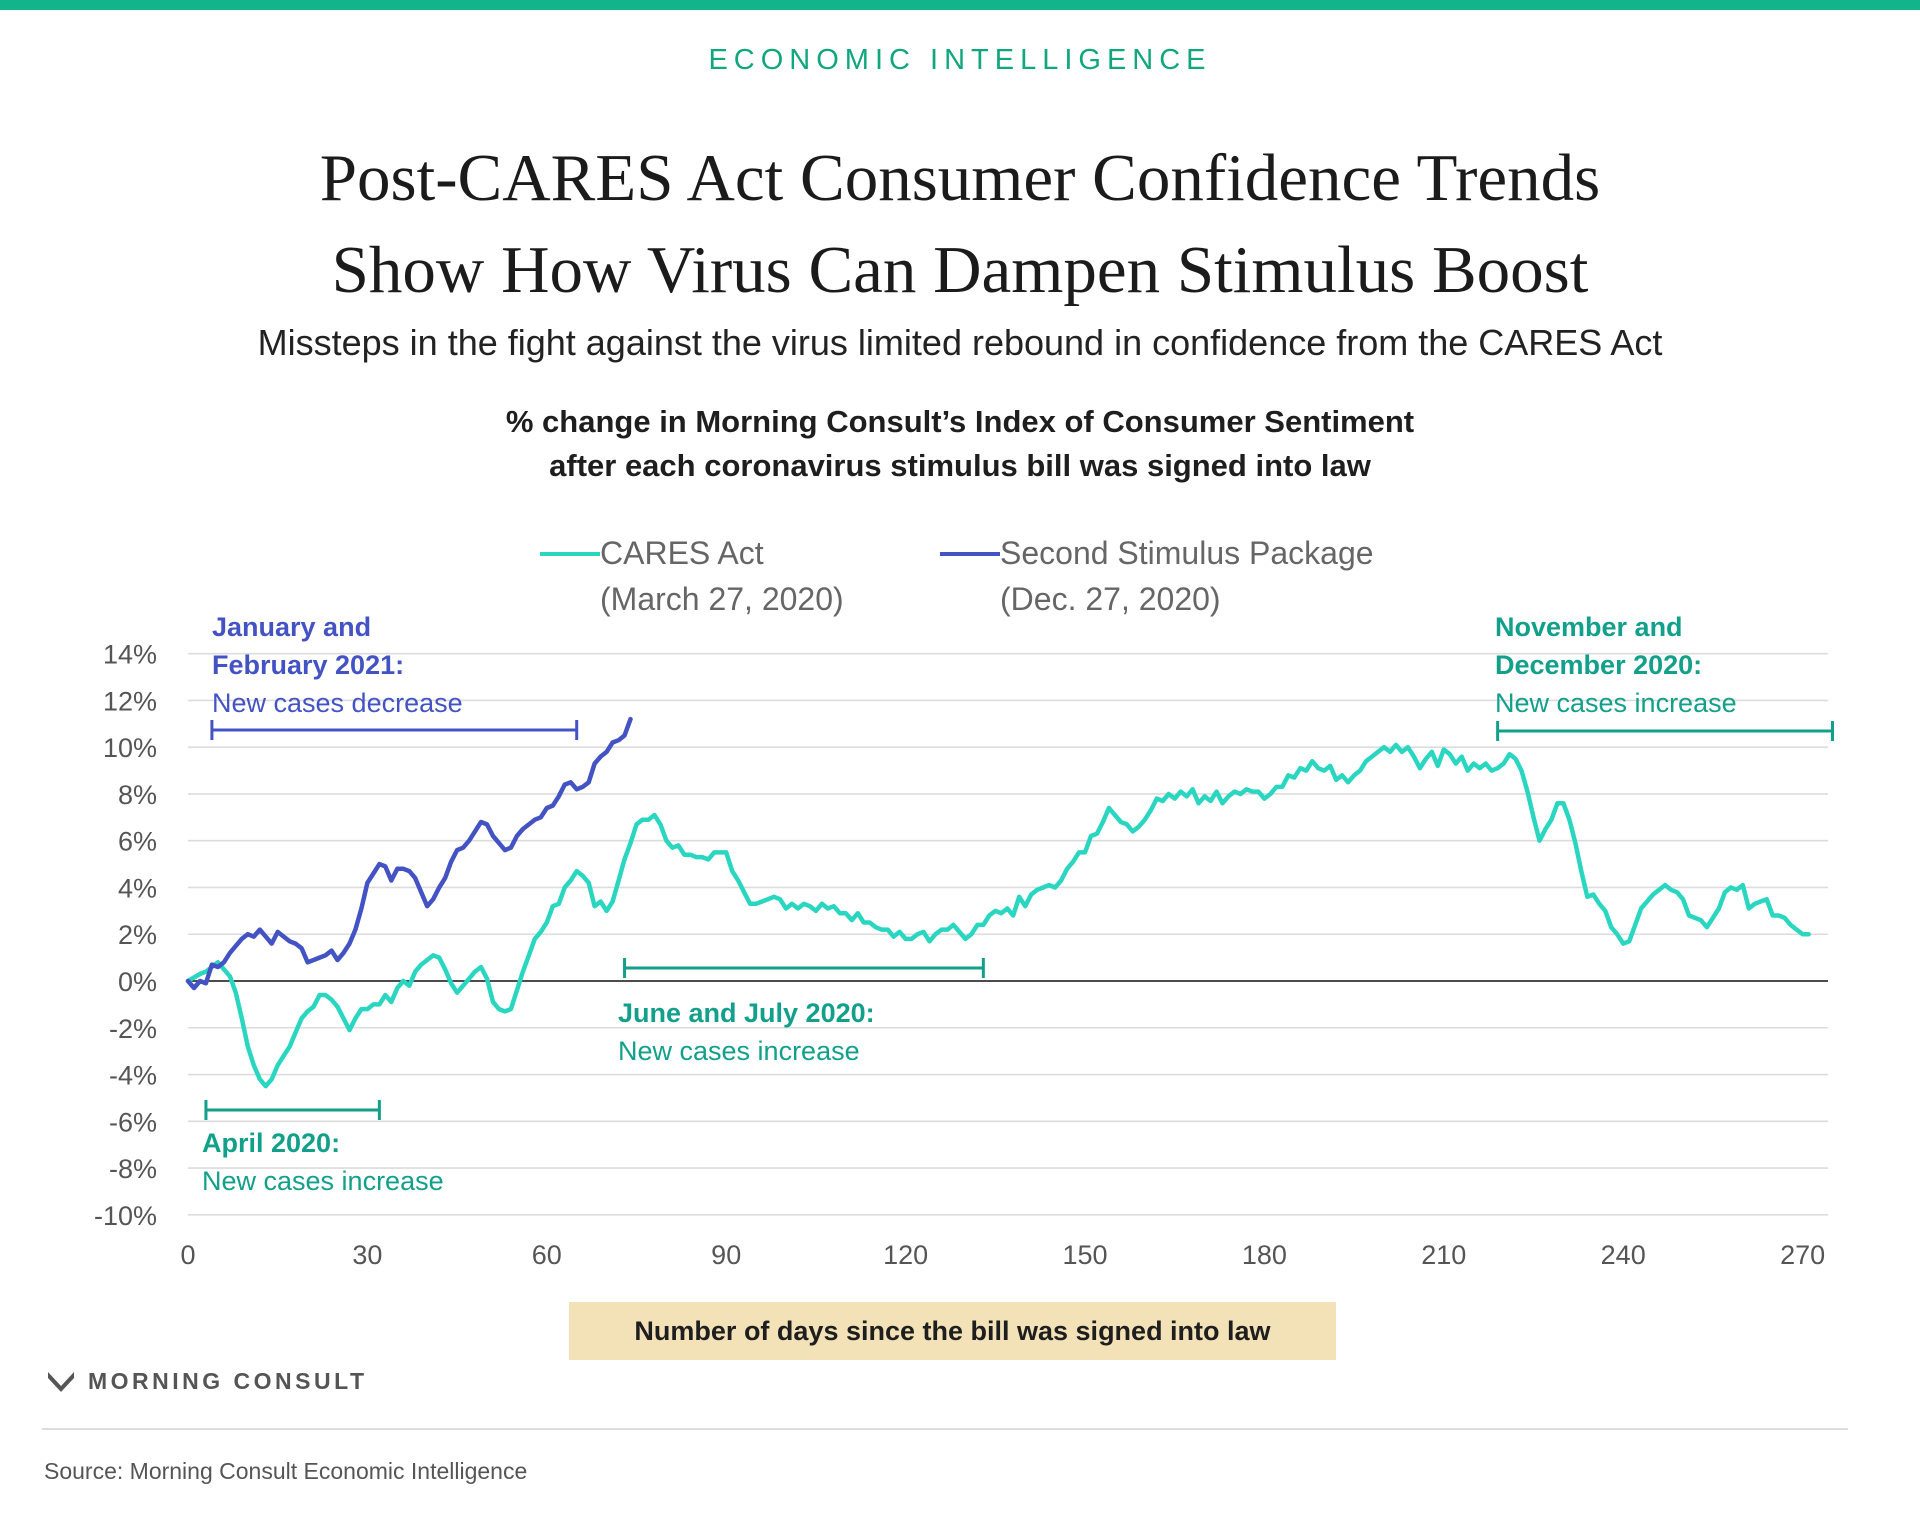 The width and height of the screenshot is (1920, 1536). What do you see at coordinates (137, 888) in the screenshot?
I see `y-tick-label: 4%` at bounding box center [137, 888].